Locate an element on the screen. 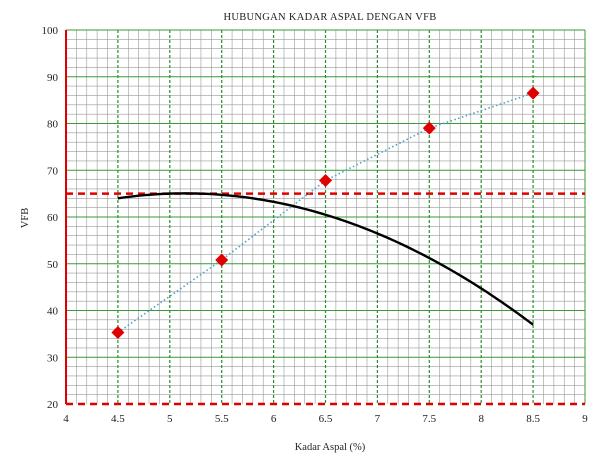 The width and height of the screenshot is (595, 457). y-tick-label: 50 is located at coordinates (53, 265).